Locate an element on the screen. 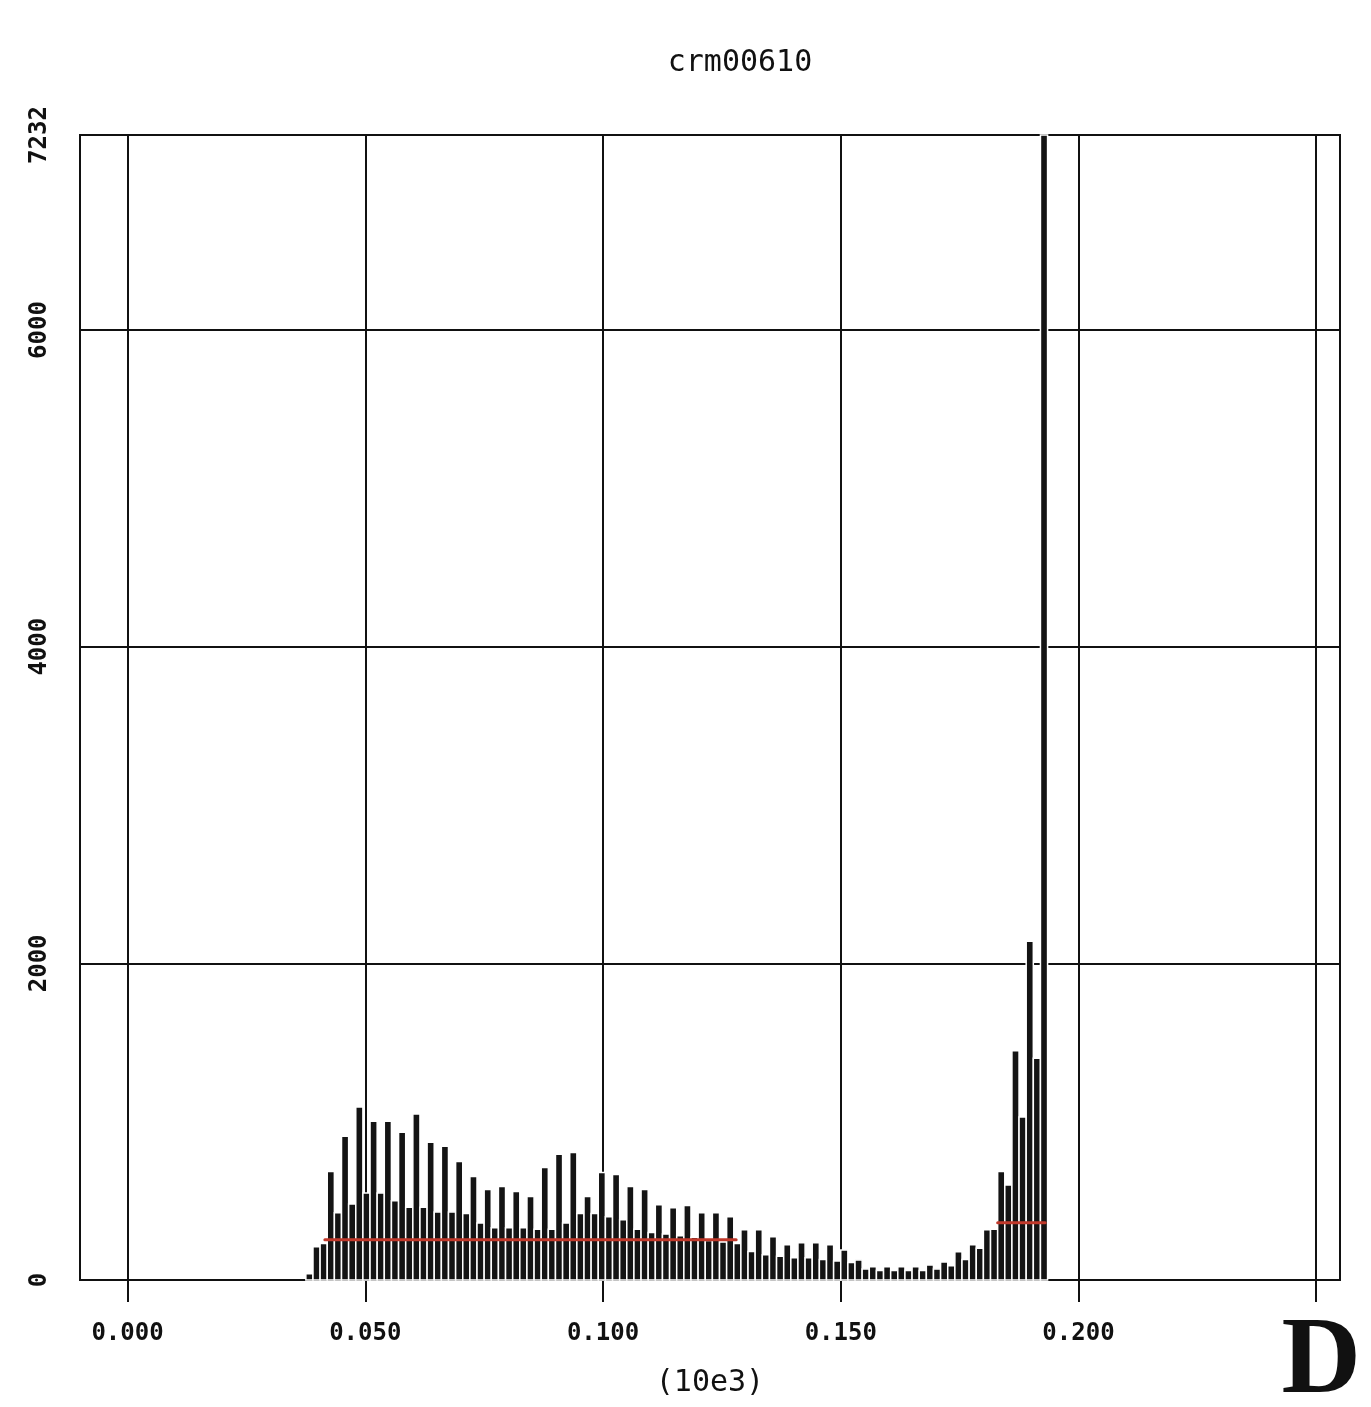  y-tick-label: 6000 is located at coordinates (38, 330).